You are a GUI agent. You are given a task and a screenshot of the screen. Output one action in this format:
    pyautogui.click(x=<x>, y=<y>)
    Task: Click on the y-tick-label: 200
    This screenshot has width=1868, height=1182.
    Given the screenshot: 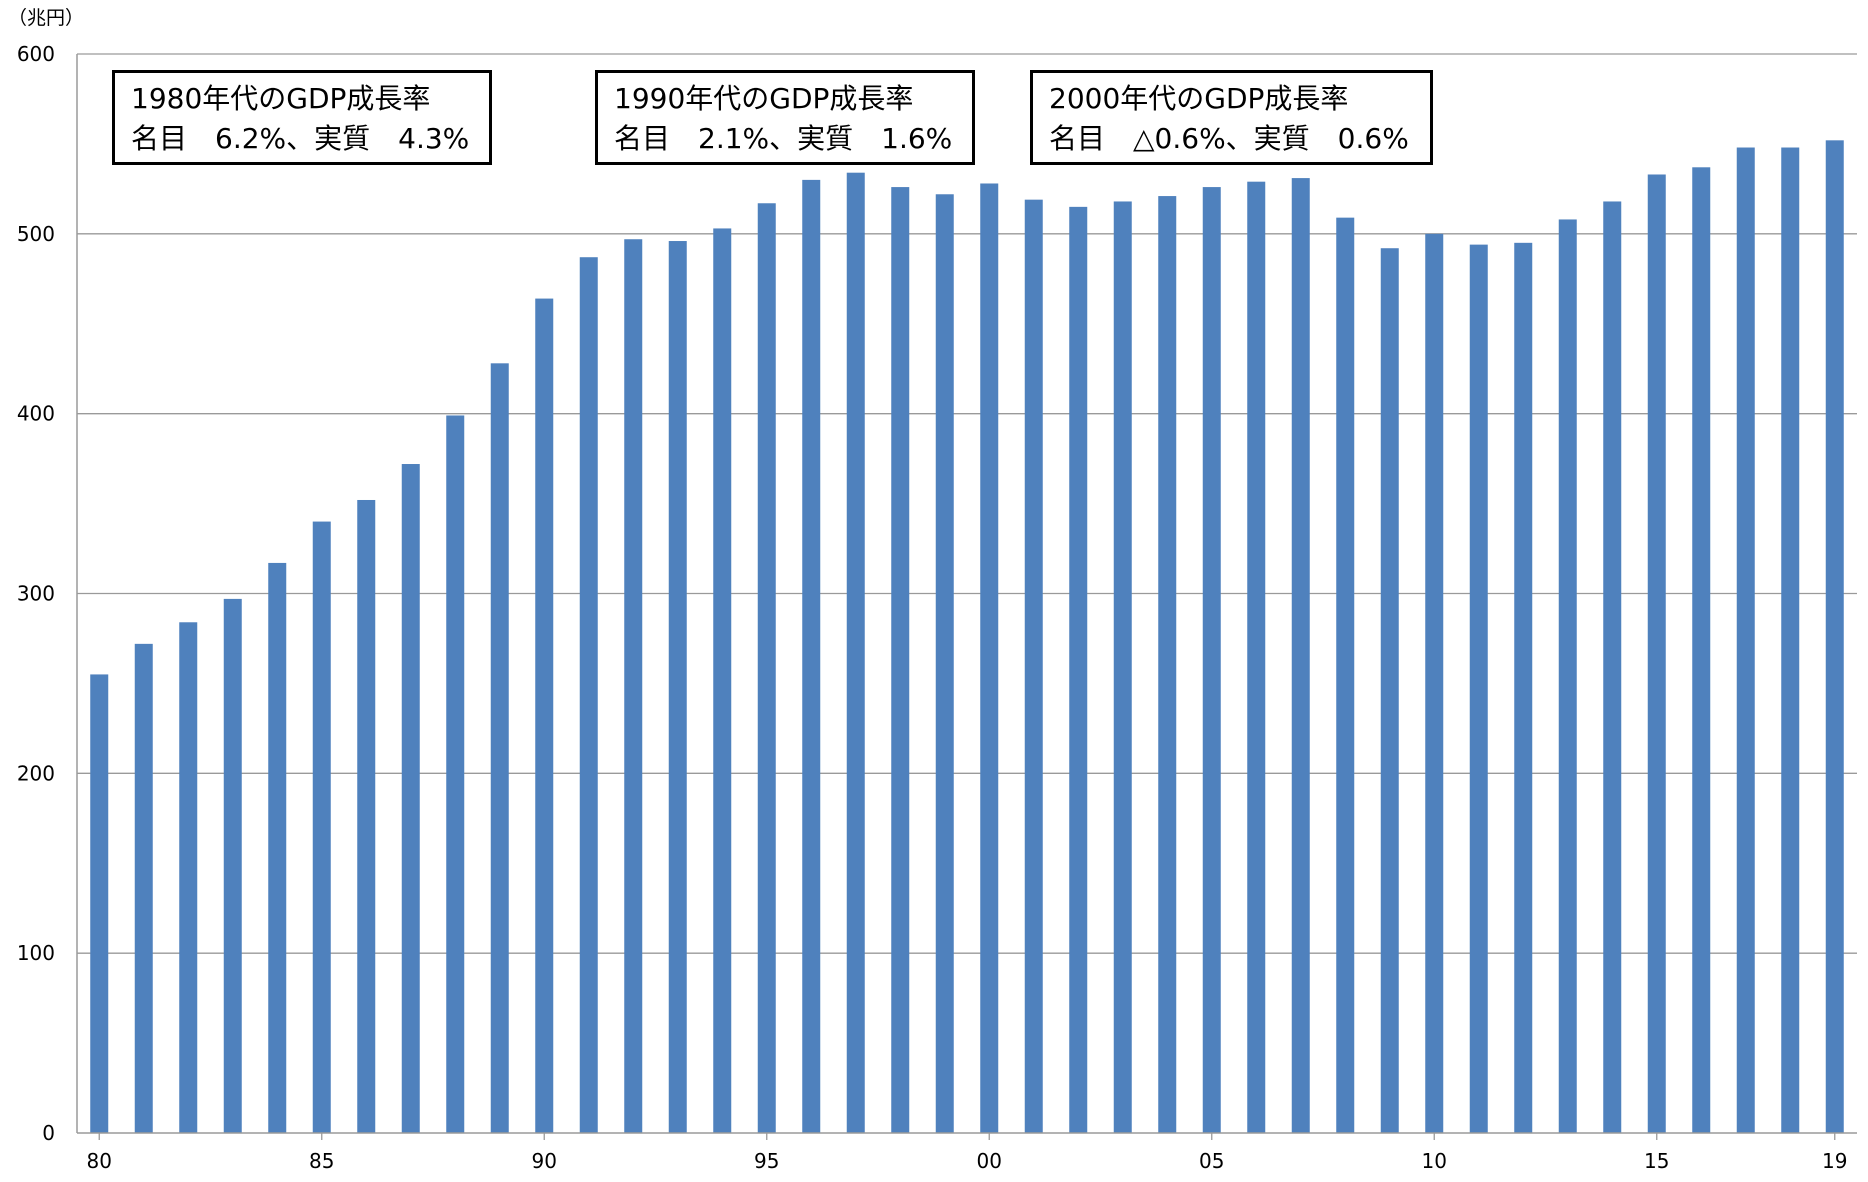 What is the action you would take?
    pyautogui.click(x=36, y=773)
    